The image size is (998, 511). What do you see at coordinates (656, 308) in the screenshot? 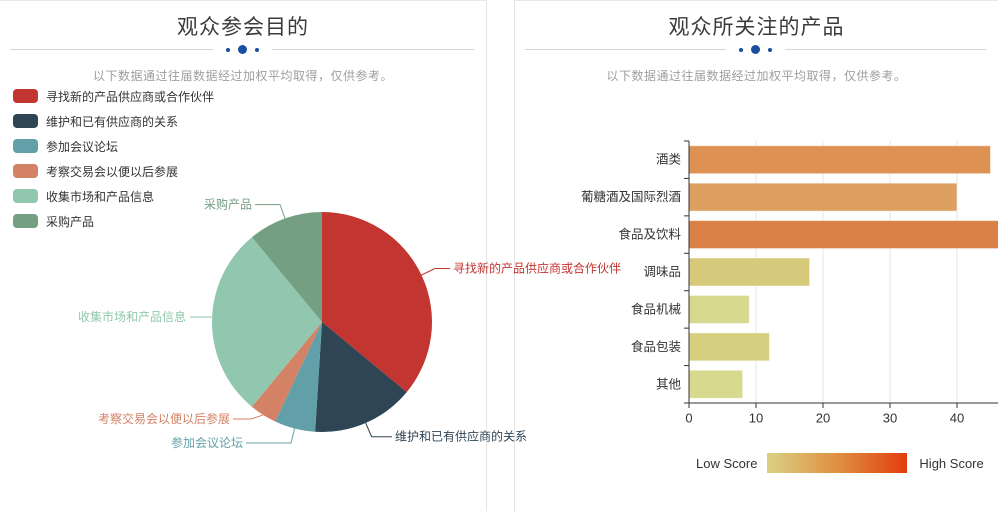
I see `y-category-label: 食品机械` at bounding box center [656, 308].